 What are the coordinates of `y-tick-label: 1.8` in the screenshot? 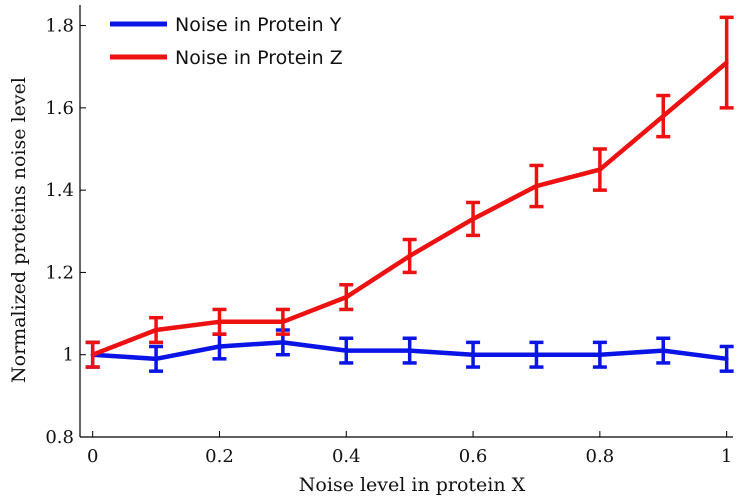 It's located at (59, 26).